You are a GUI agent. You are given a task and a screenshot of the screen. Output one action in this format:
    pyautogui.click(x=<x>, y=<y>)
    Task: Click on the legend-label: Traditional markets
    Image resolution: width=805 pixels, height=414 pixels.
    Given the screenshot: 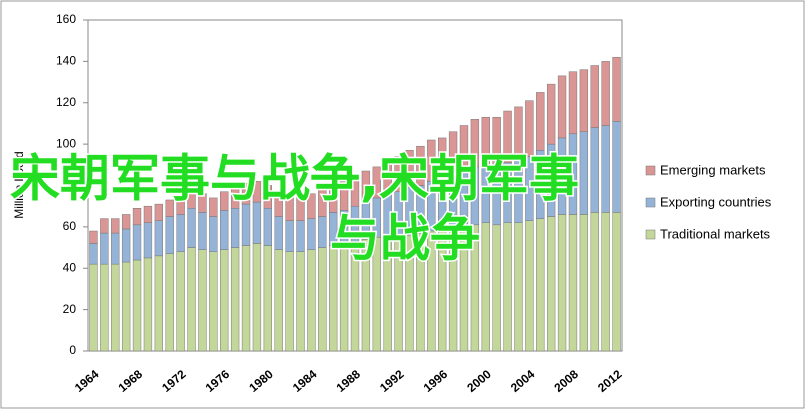 What is the action you would take?
    pyautogui.click(x=715, y=233)
    